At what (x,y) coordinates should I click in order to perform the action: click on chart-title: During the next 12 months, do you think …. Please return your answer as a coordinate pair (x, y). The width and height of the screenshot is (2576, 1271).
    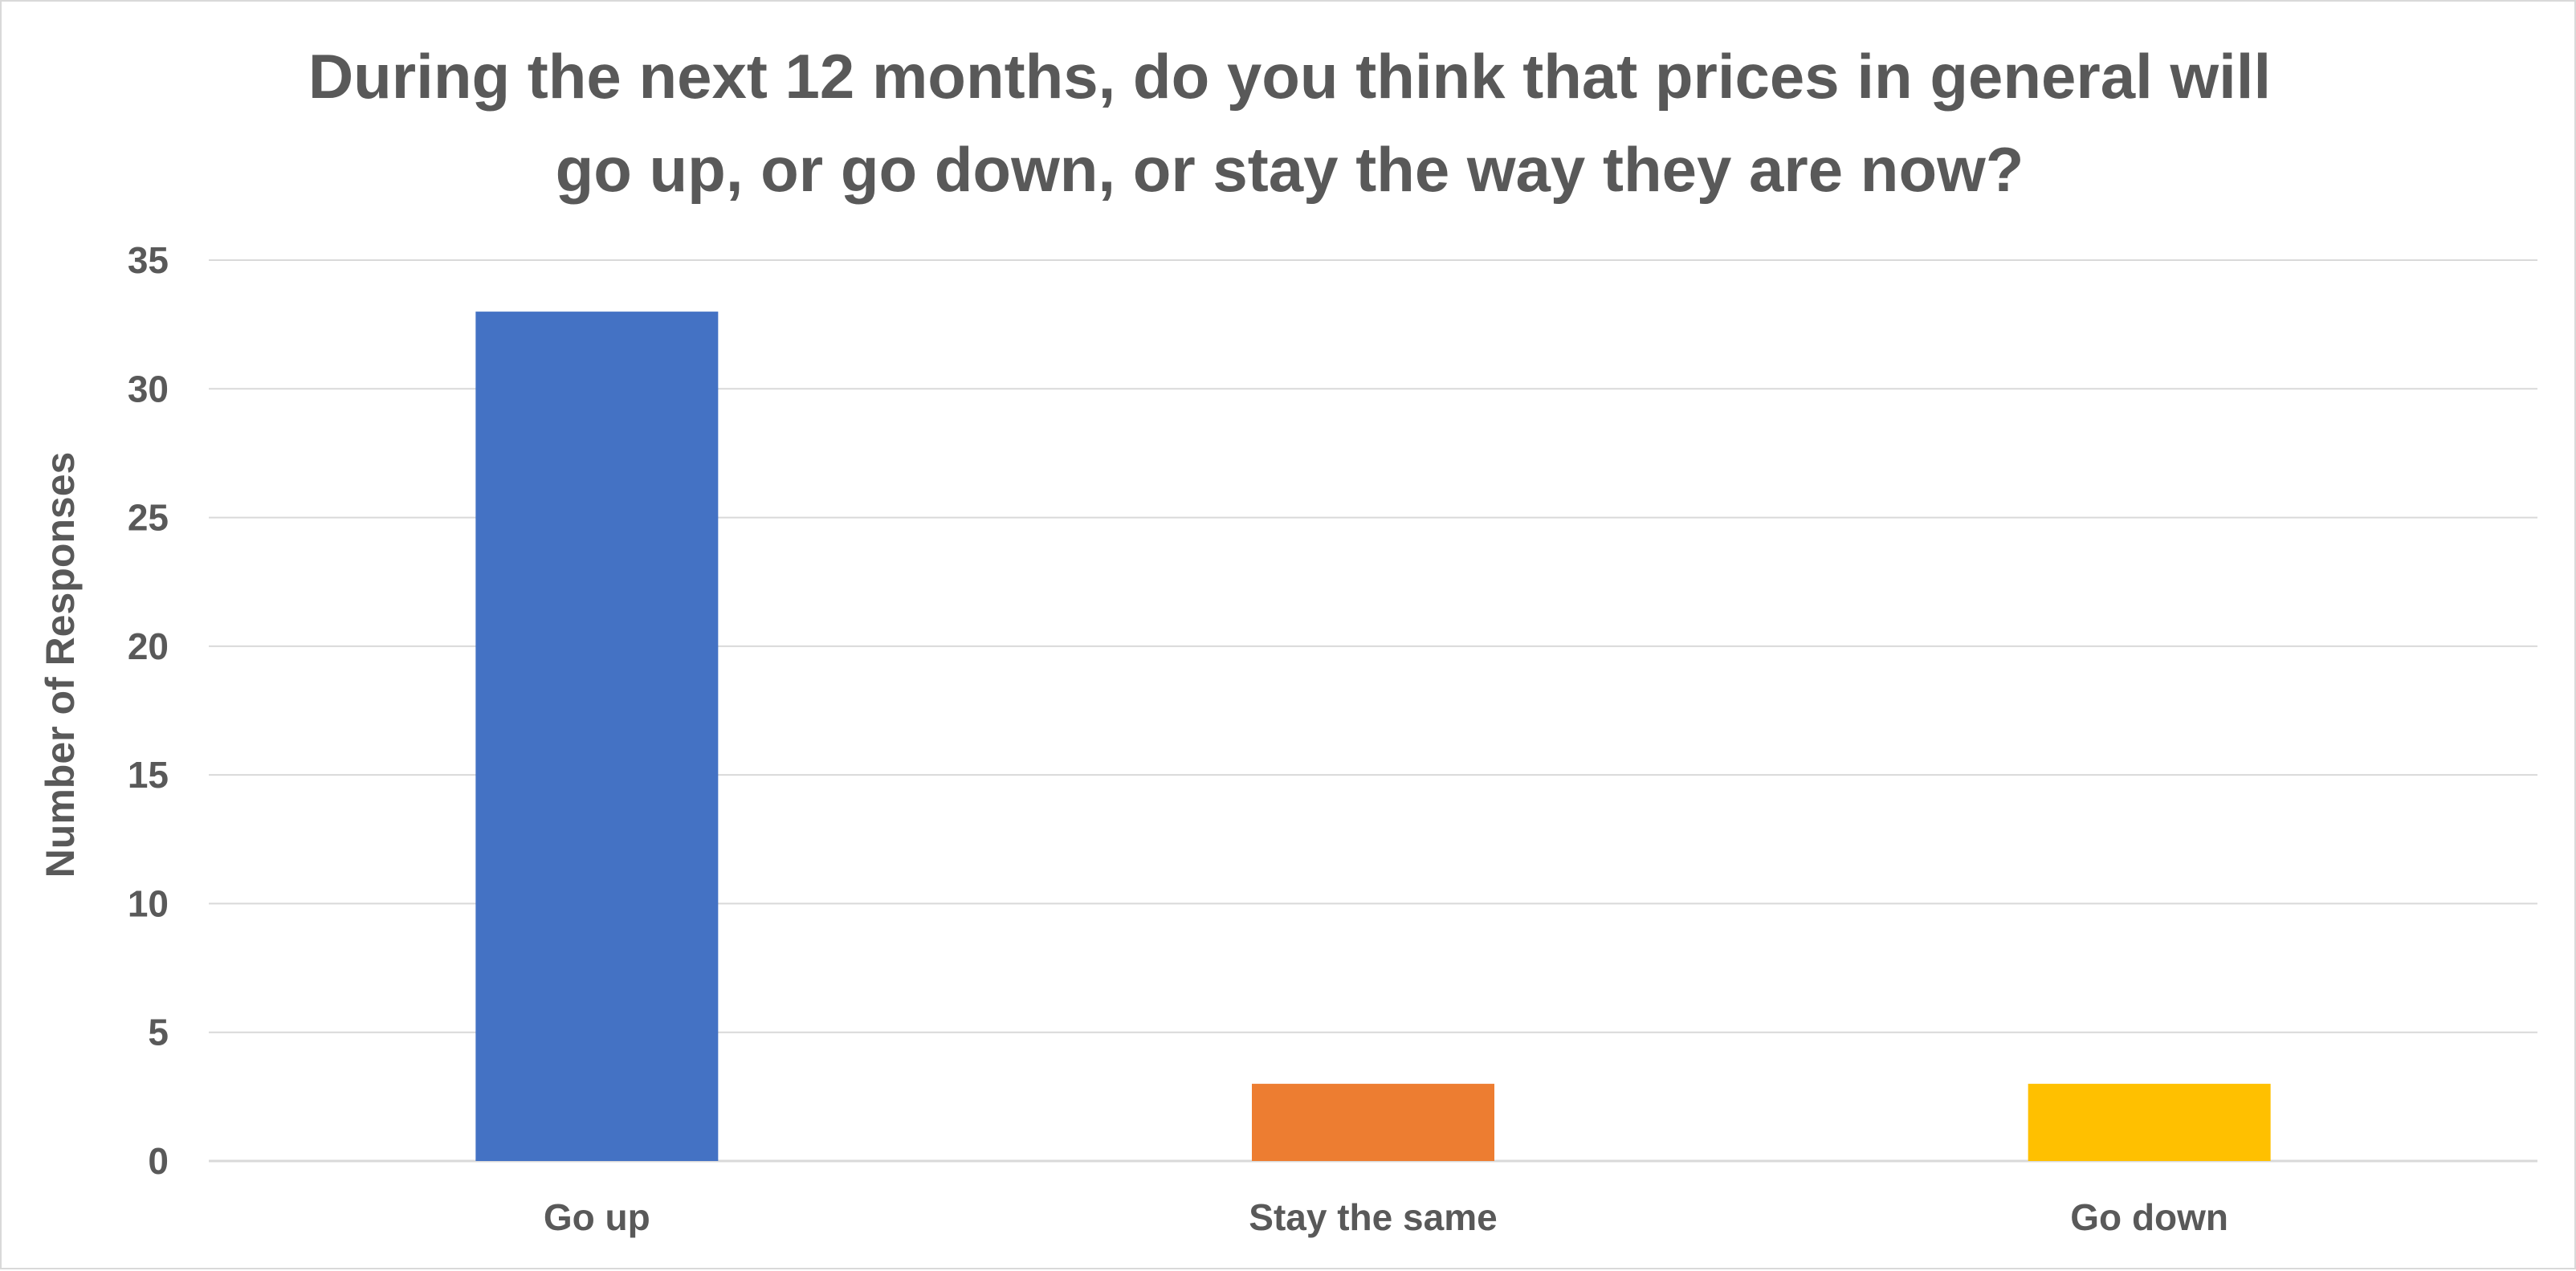
    Looking at the image, I should click on (1289, 123).